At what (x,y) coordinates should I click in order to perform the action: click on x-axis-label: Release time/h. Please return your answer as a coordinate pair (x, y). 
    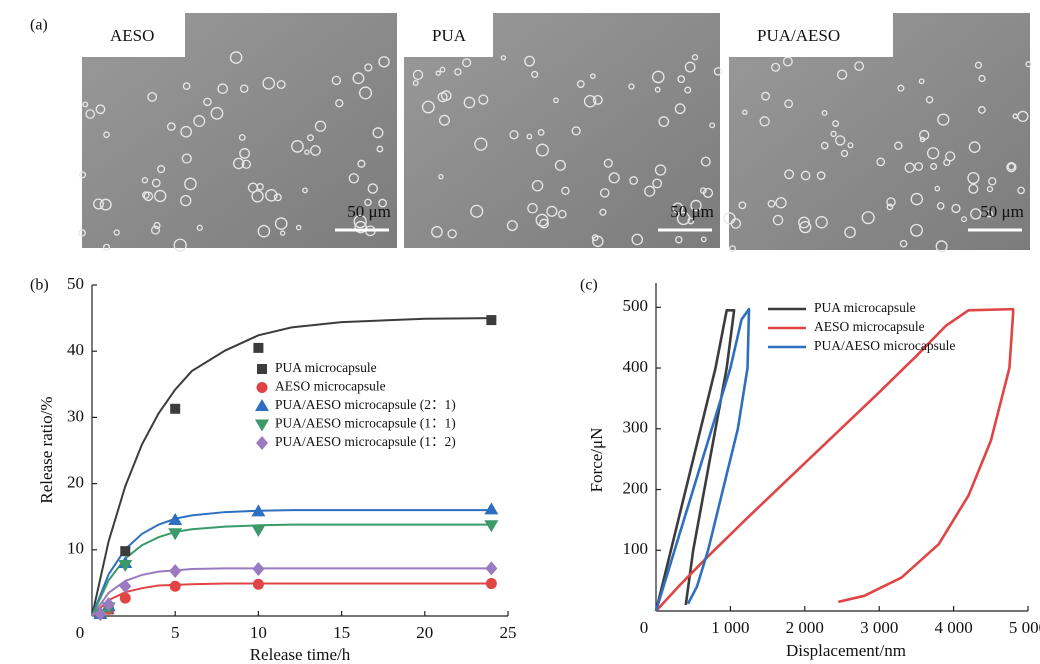
    Looking at the image, I should click on (300, 654).